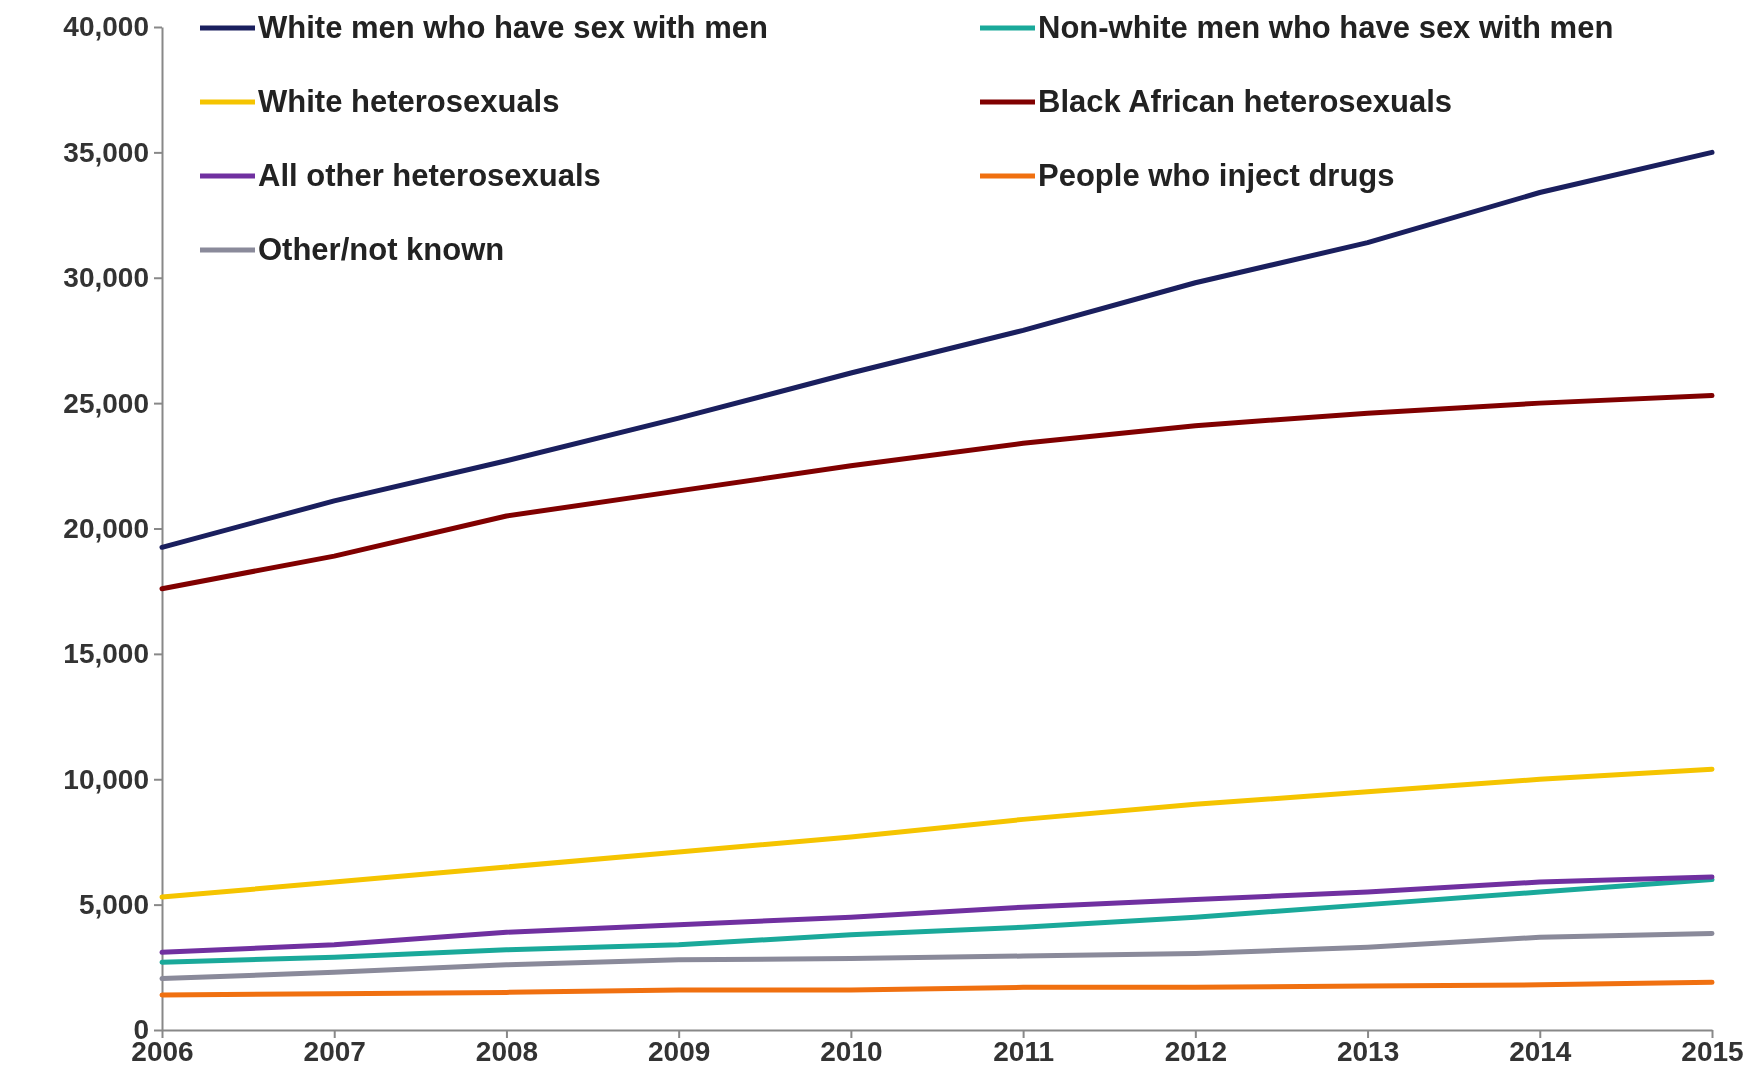 This screenshot has width=1747, height=1087. Describe the element at coordinates (106, 528) in the screenshot. I see `y-tick-label: 20,000` at that location.